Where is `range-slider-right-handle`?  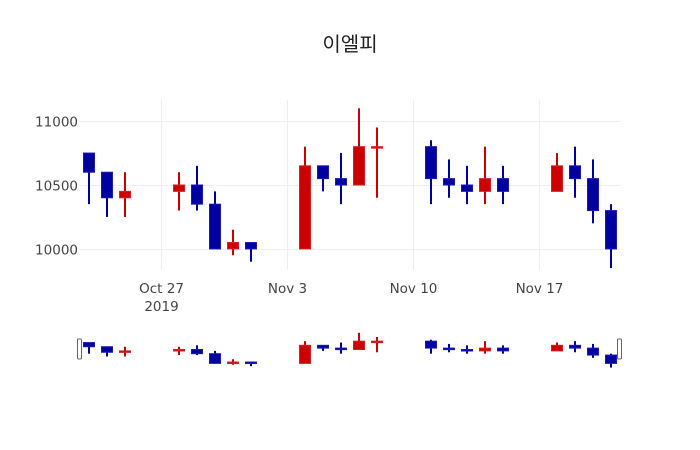
range-slider-right-handle is located at coordinates (619, 349).